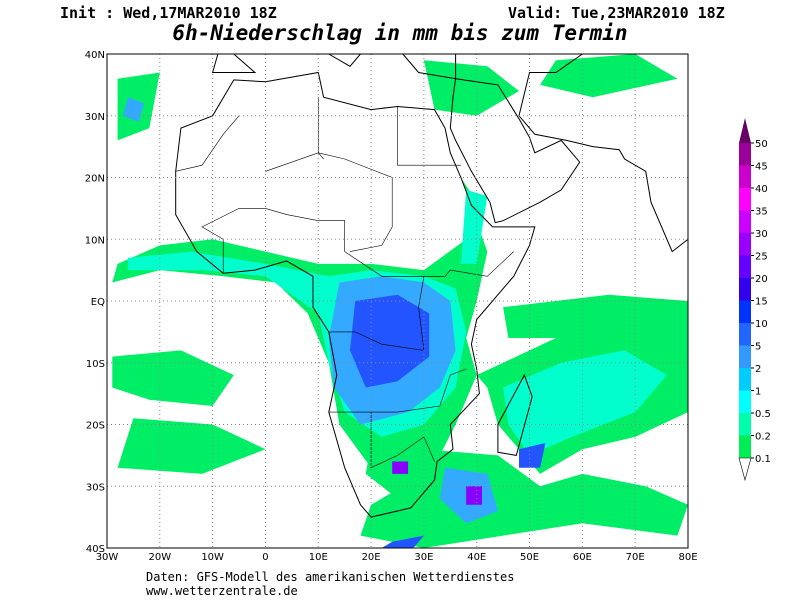  What do you see at coordinates (160, 557) in the screenshot?
I see `lon-label: 20W` at bounding box center [160, 557].